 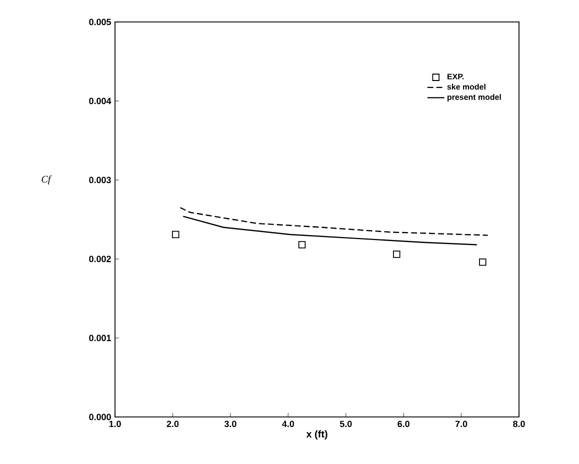 I want to click on x-tick-label: 6.0, so click(x=404, y=424).